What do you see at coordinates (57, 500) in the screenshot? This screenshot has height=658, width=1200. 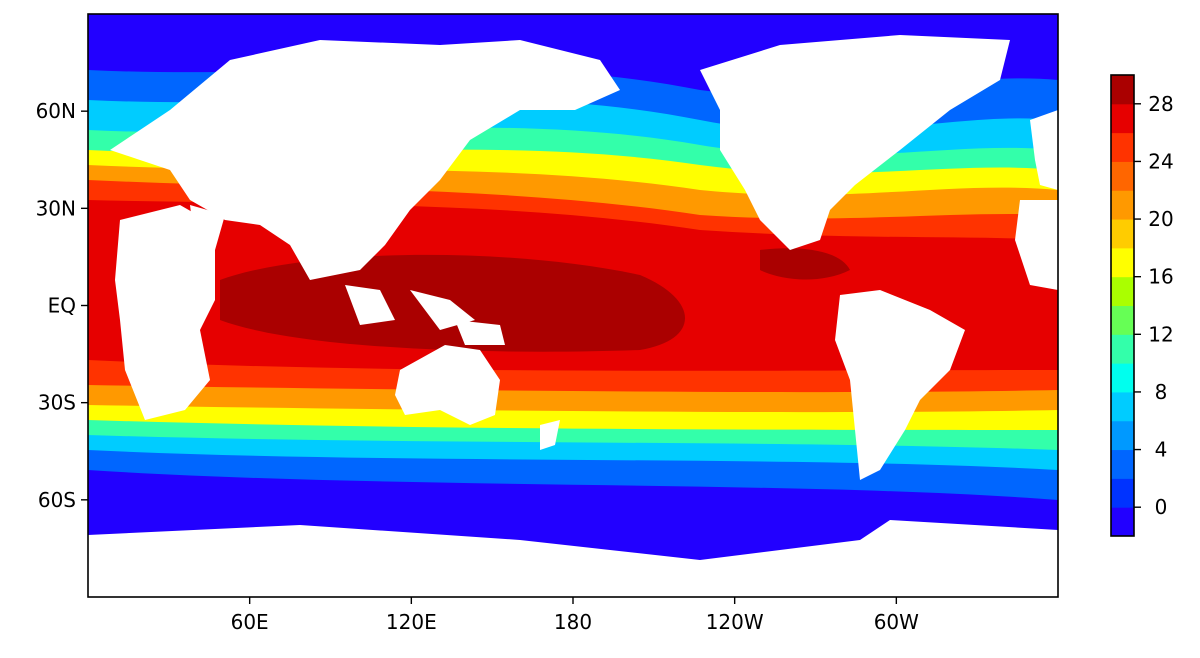 I see `lat-tick-label: 60S` at bounding box center [57, 500].